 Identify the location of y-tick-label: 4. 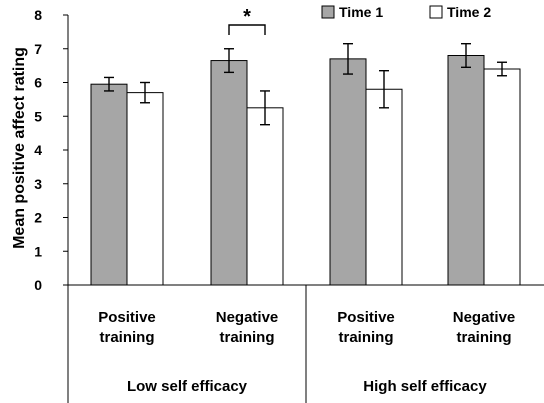
(38, 150).